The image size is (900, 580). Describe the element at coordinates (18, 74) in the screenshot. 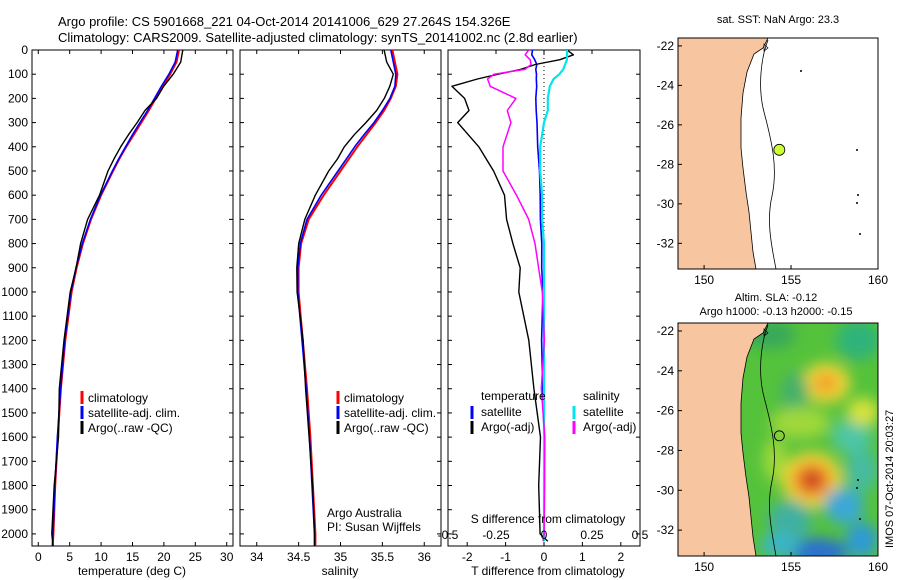

I see `depth-tick-label: 100` at that location.